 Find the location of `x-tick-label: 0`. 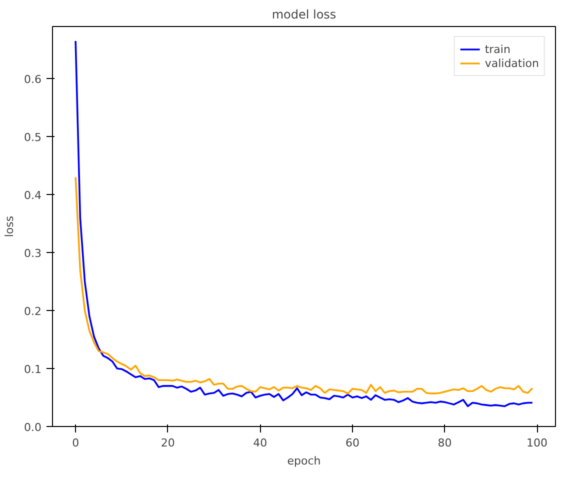

x-tick-label: 0 is located at coordinates (76, 443).